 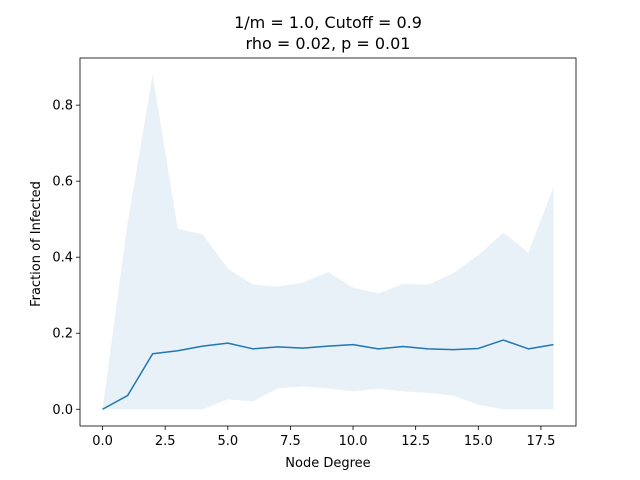 What do you see at coordinates (62, 106) in the screenshot?
I see `y-tick-label: 0.8` at bounding box center [62, 106].